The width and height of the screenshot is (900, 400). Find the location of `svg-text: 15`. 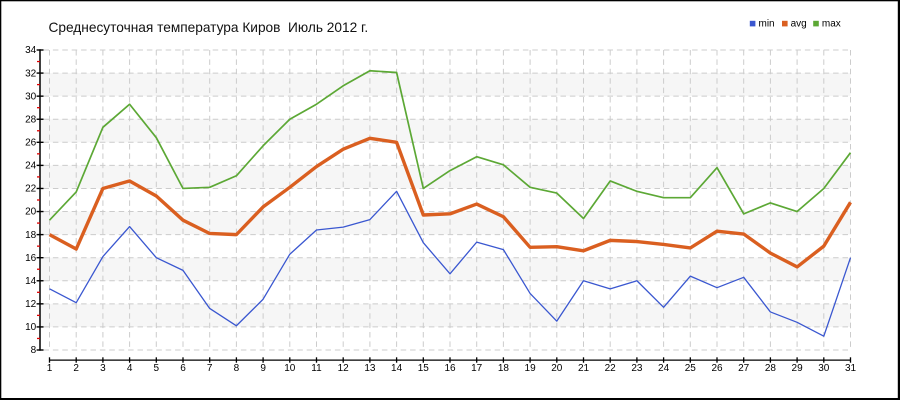

svg-text: 15 is located at coordinates (424, 368).